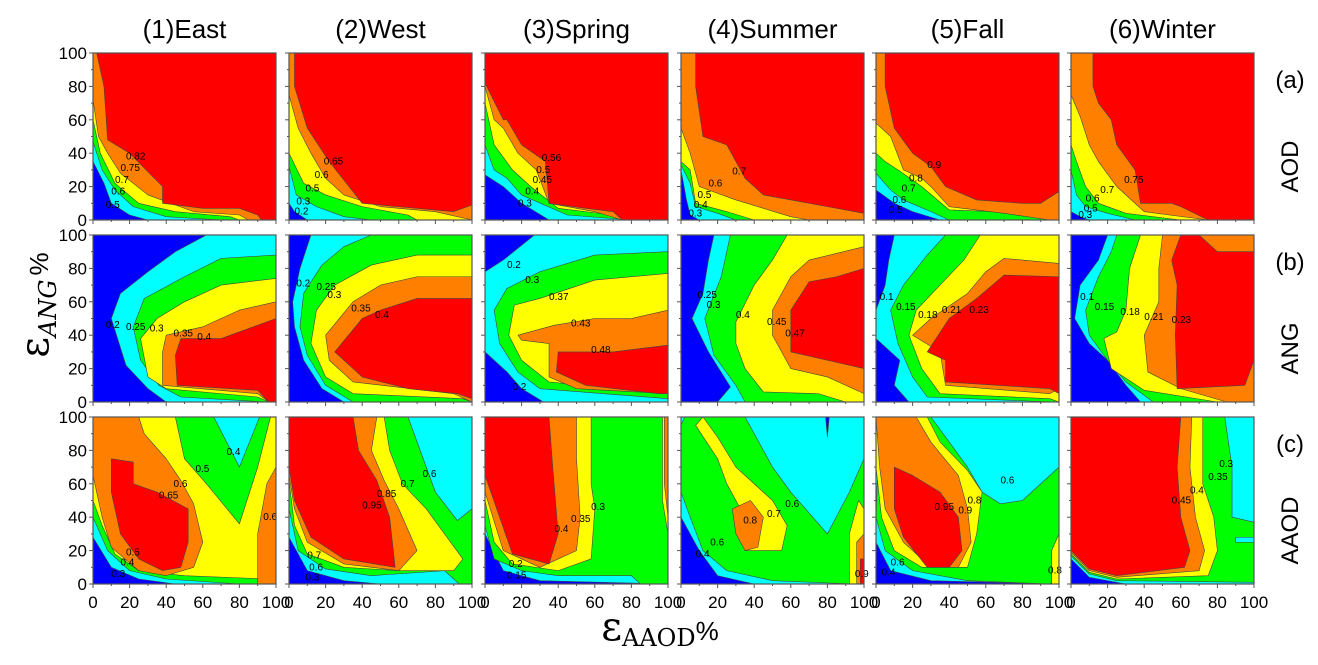 The height and width of the screenshot is (665, 1318). Describe the element at coordinates (601, 350) in the screenshot. I see `contour-label: 0.48` at that location.